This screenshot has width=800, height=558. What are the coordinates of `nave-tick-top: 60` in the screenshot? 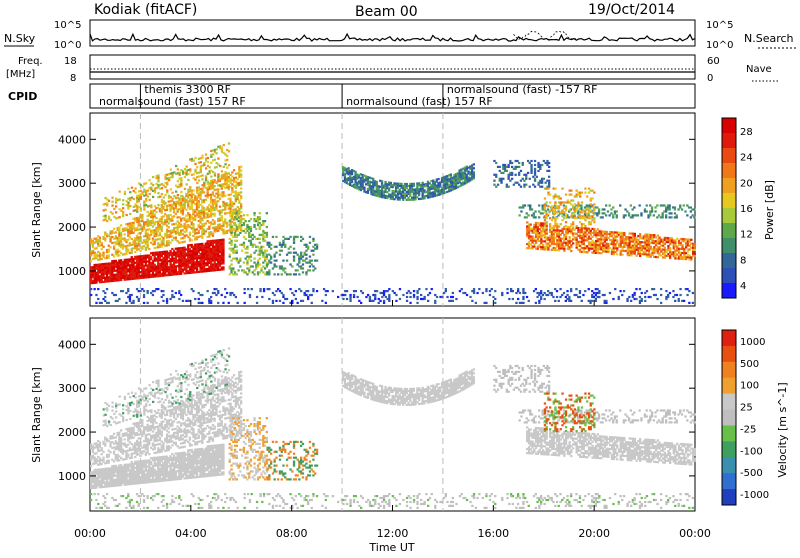 It's located at (713, 61).